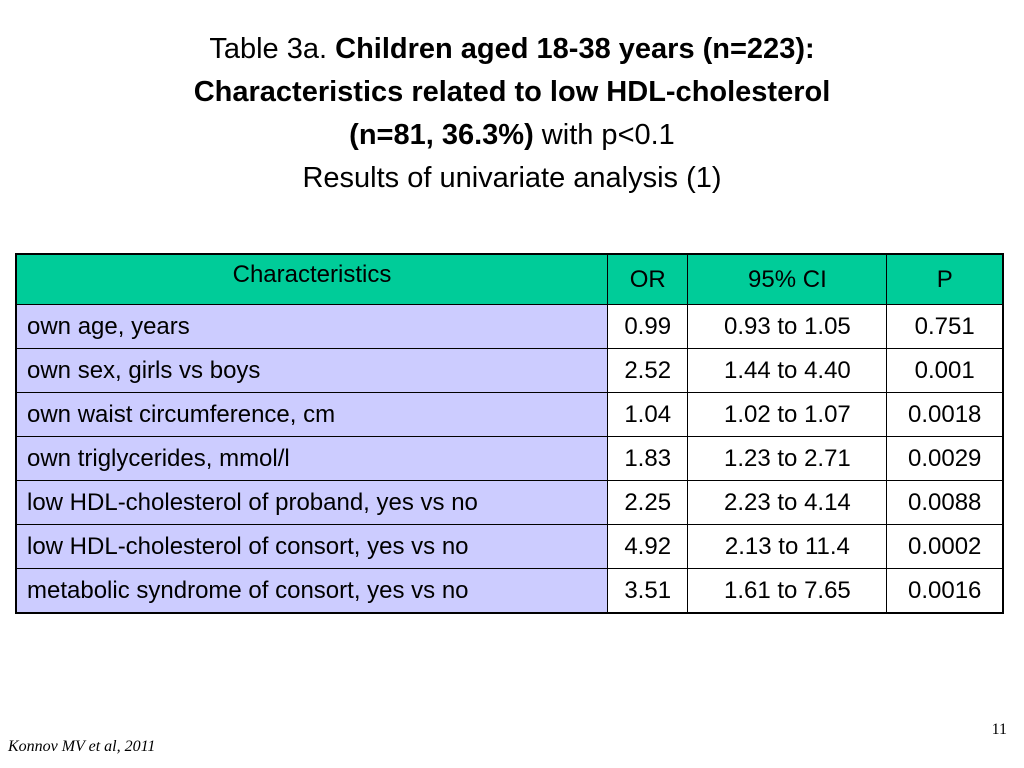  Describe the element at coordinates (512, 178) in the screenshot. I see `title-subtitle: Results of univariate analysis (1)` at that location.